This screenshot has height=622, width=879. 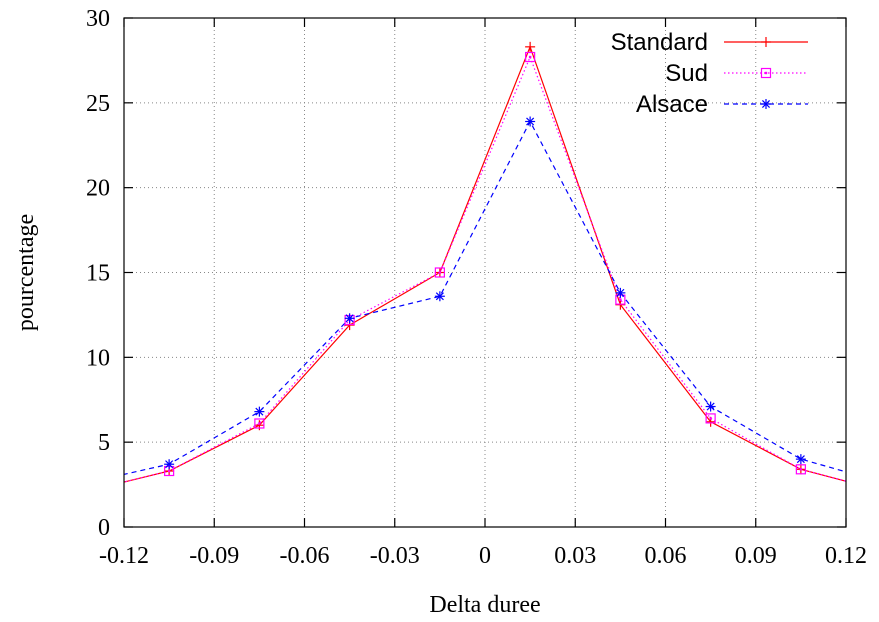 What do you see at coordinates (104, 528) in the screenshot?
I see `y-tick-label: 0` at bounding box center [104, 528].